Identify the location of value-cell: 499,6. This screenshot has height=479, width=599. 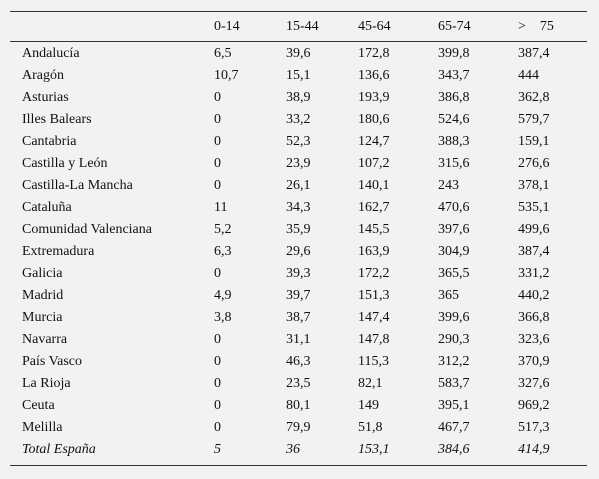
(534, 229).